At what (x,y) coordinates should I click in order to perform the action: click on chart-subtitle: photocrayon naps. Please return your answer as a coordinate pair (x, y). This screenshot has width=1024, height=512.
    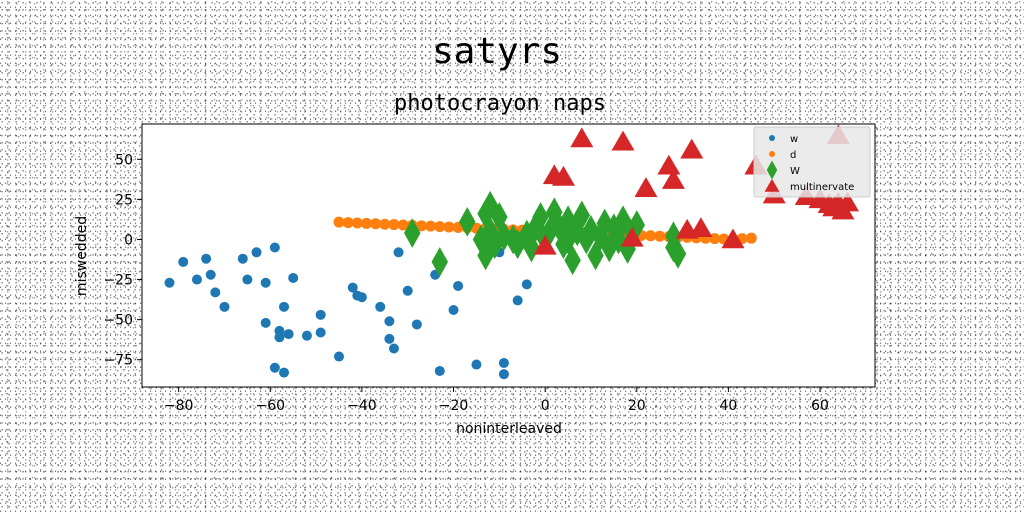
    Looking at the image, I should click on (500, 103).